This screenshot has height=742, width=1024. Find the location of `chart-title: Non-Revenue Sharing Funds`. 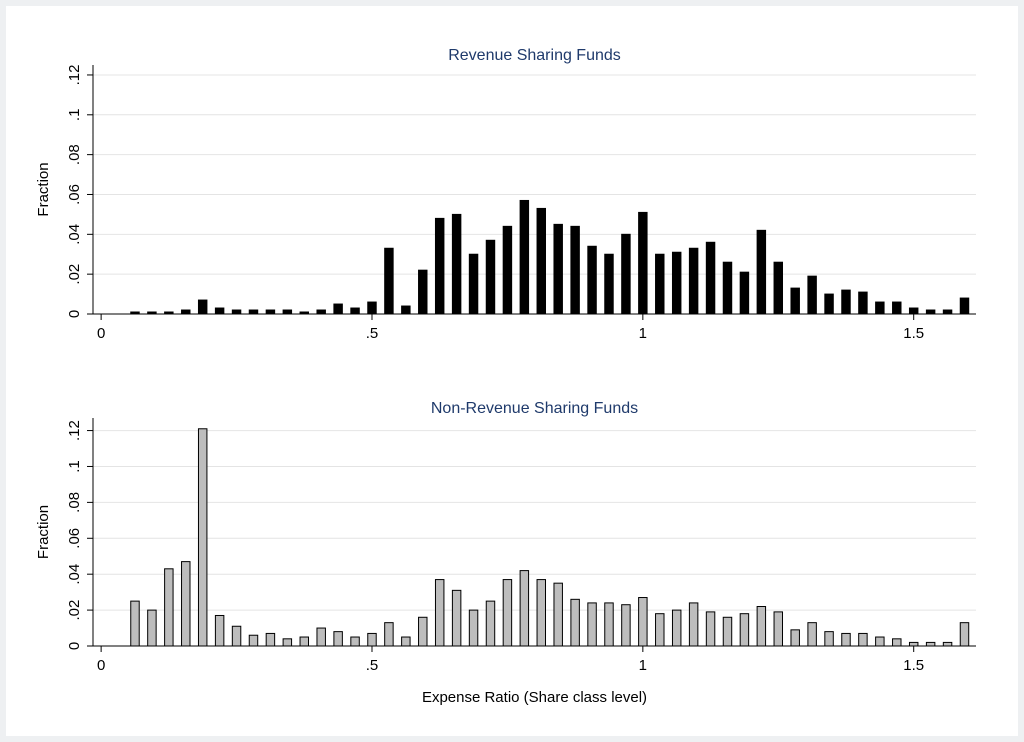

chart-title: Non-Revenue Sharing Funds is located at coordinates (534, 408).